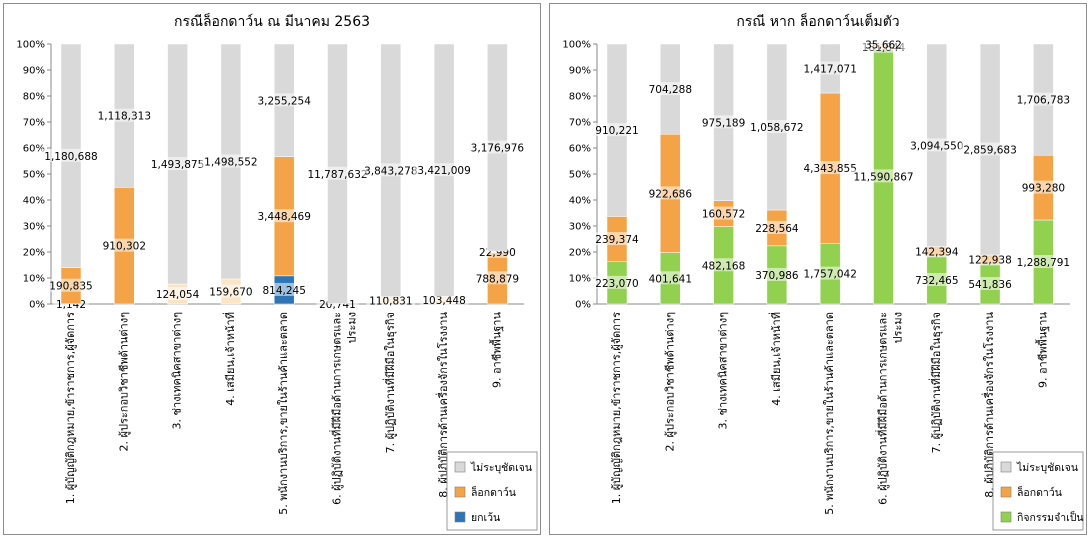  Describe the element at coordinates (829, 413) in the screenshot. I see `x-category-label: 5. พนักงานบริการ,ขายในร้านค้าและตลาด` at that location.